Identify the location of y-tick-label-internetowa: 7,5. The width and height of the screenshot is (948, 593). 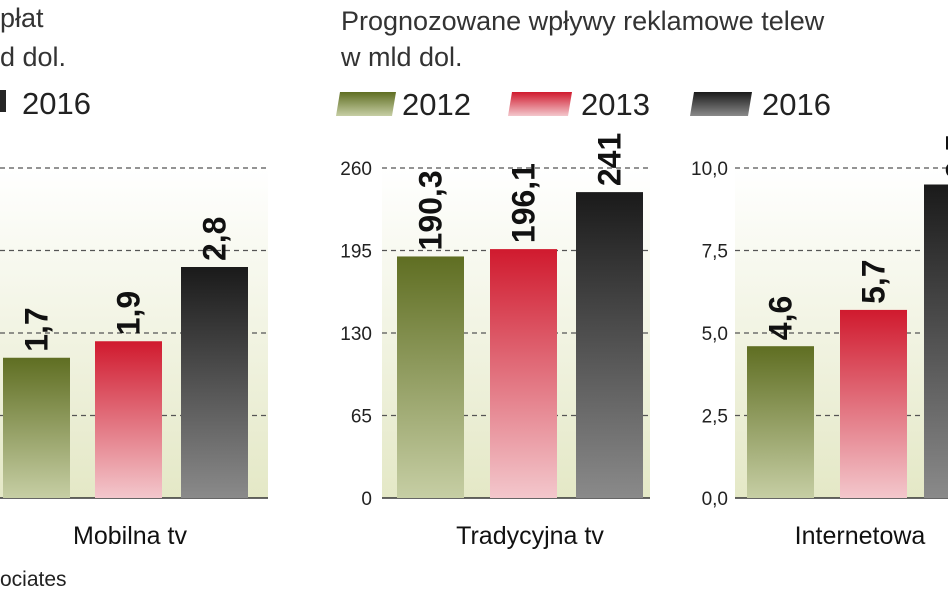
(715, 252).